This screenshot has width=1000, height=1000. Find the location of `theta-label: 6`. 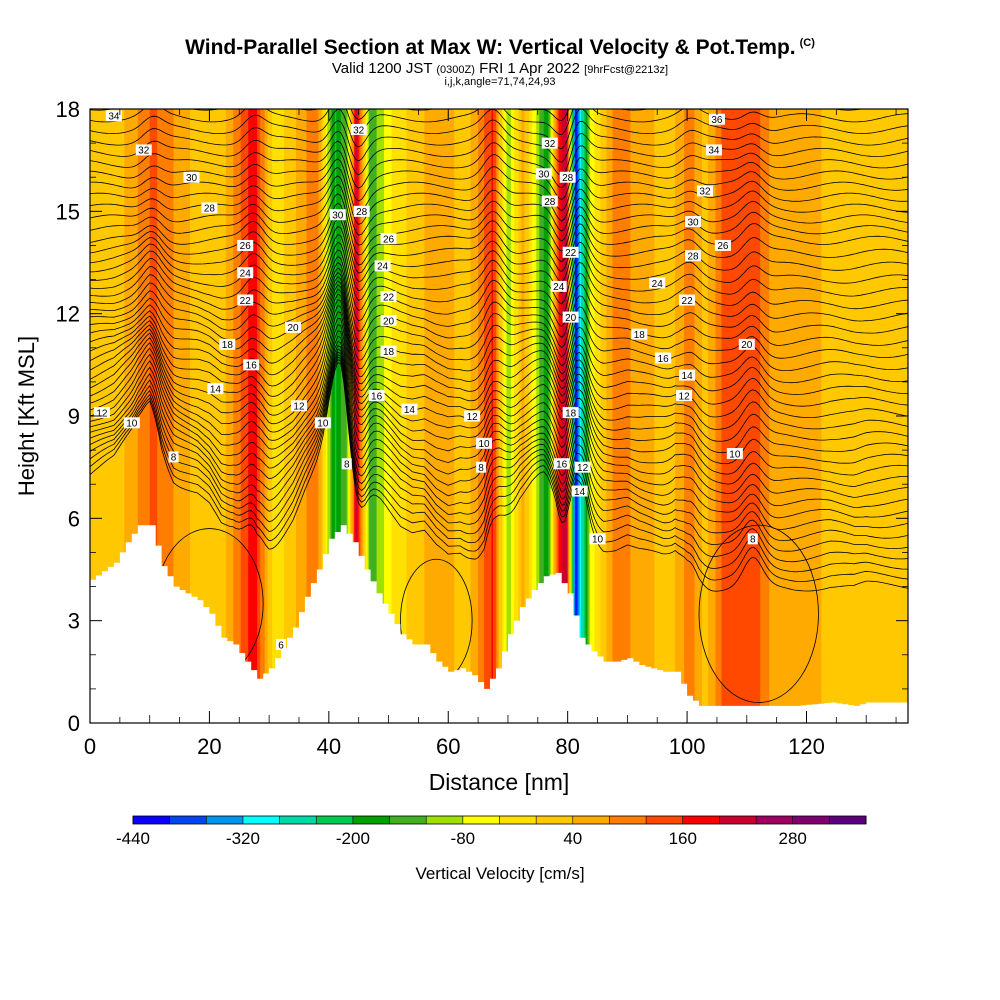

theta-label: 6 is located at coordinates (281, 645).